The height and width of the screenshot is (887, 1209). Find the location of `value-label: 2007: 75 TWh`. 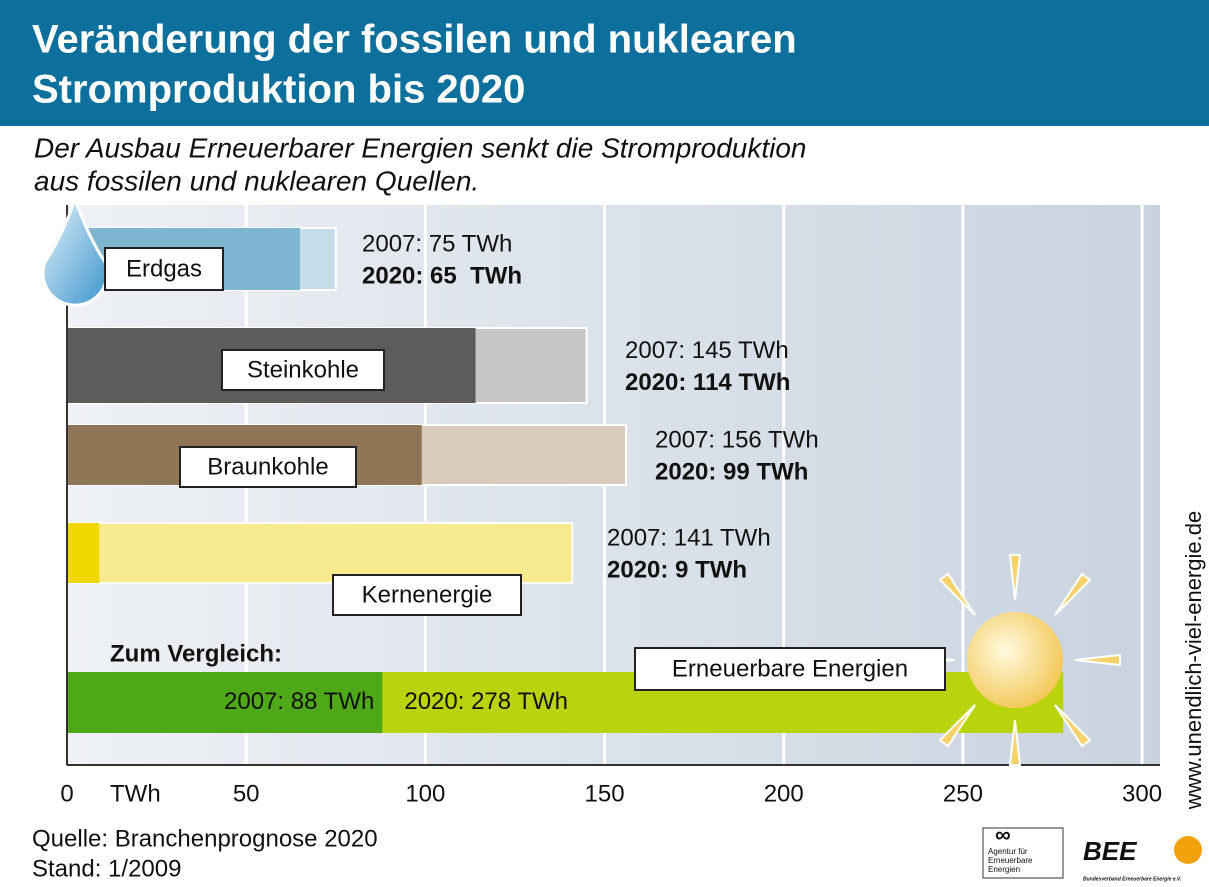

value-label: 2007: 75 TWh is located at coordinates (437, 243).